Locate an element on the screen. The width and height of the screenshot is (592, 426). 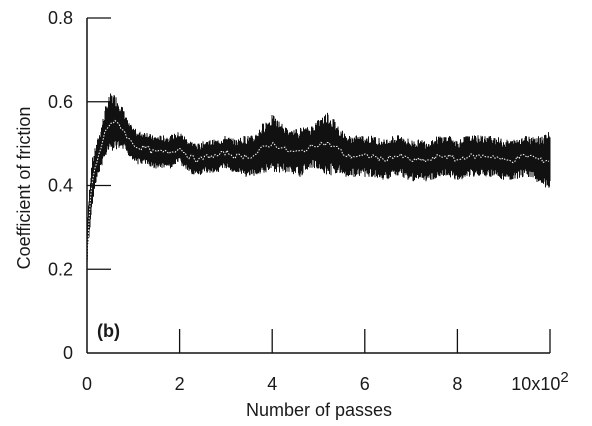
y-tick-label: 0.2 is located at coordinates (60, 269).